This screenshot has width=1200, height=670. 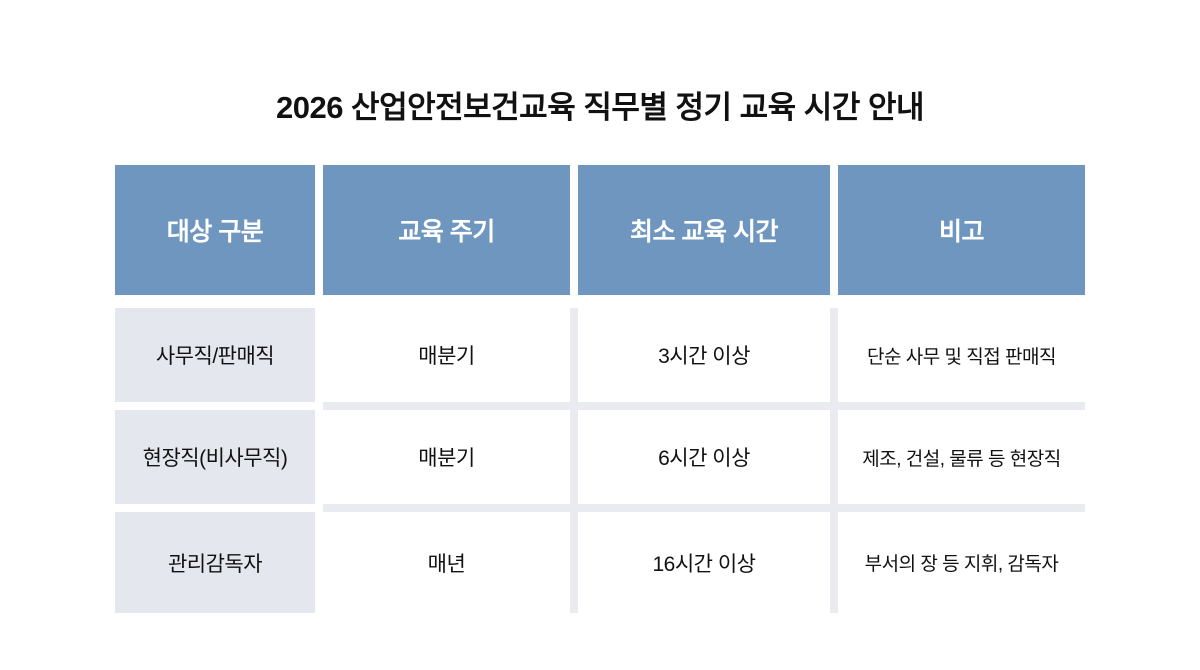 What do you see at coordinates (446, 230) in the screenshot?
I see `header-education-cycle: 교육 주기` at bounding box center [446, 230].